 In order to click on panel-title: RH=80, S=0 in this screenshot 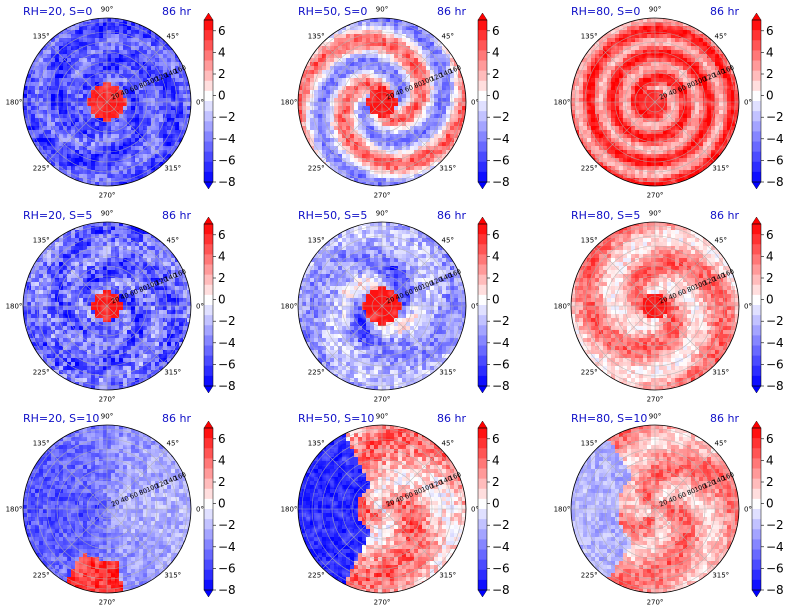, I will do `click(605, 11)`.